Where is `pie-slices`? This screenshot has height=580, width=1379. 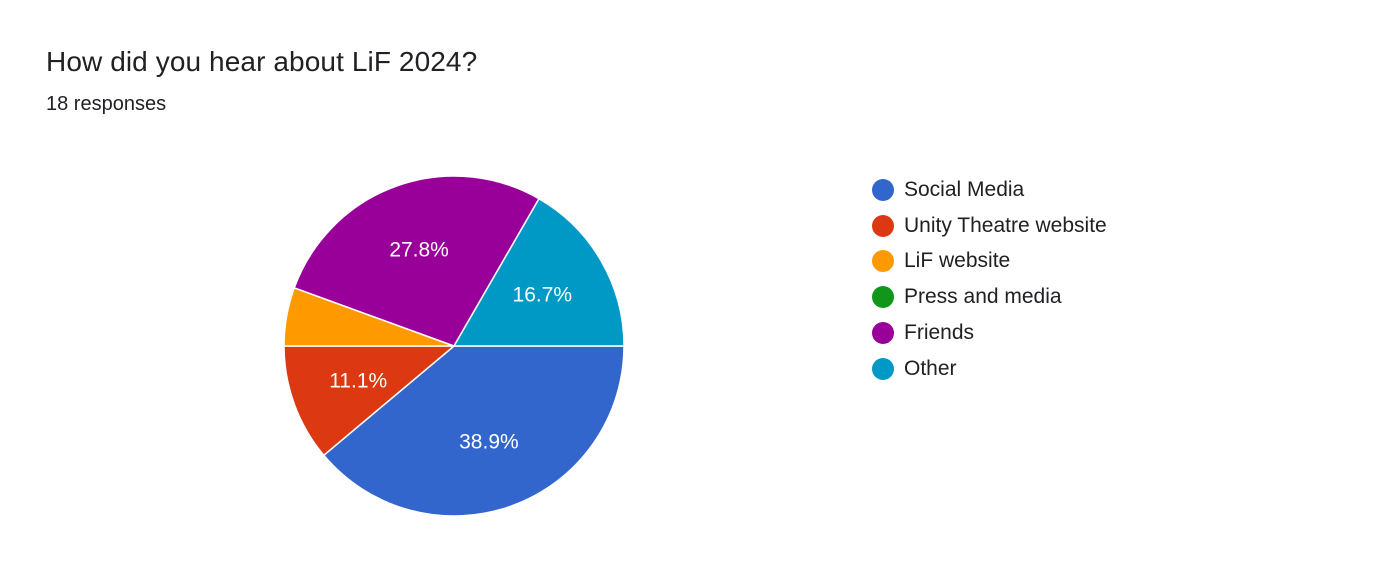 pie-slices is located at coordinates (454, 346).